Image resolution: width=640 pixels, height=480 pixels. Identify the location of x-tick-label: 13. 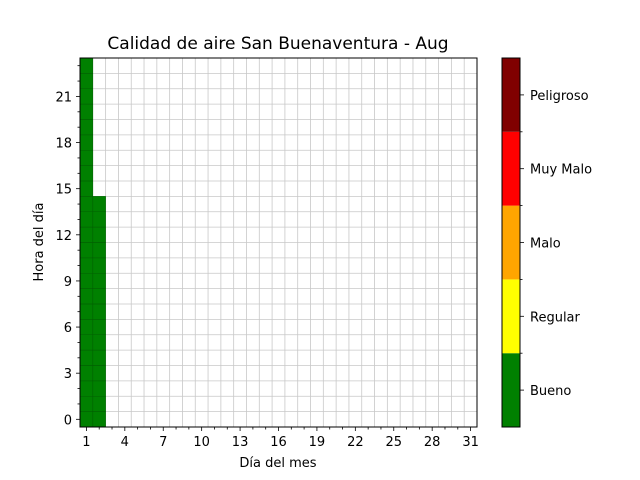
(240, 442).